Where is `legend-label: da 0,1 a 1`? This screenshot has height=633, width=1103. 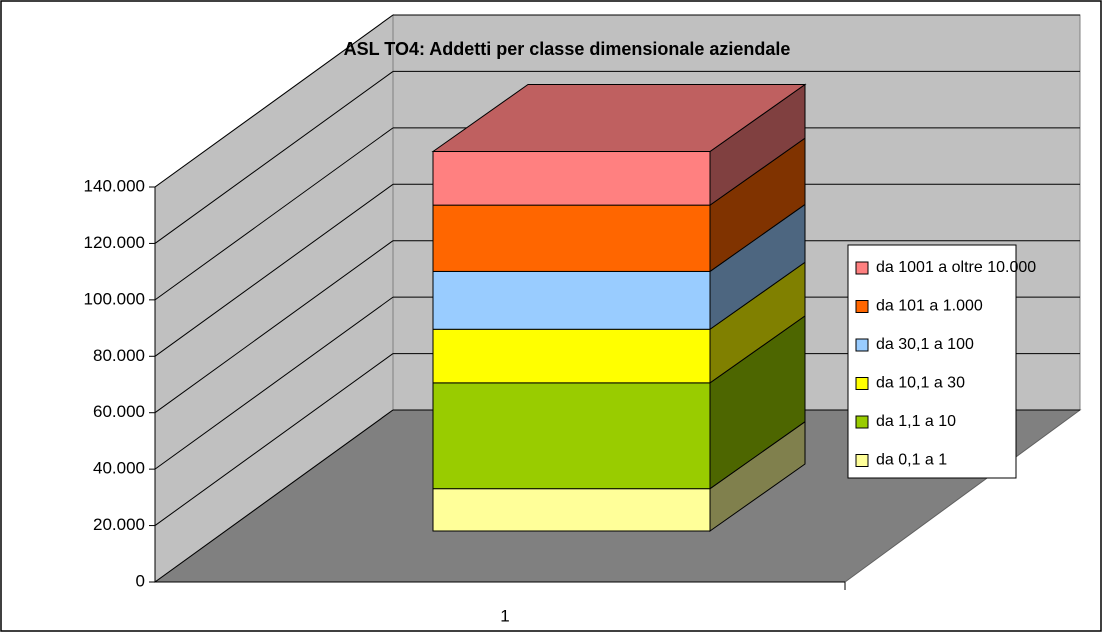
legend-label: da 0,1 a 1 is located at coordinates (911, 460).